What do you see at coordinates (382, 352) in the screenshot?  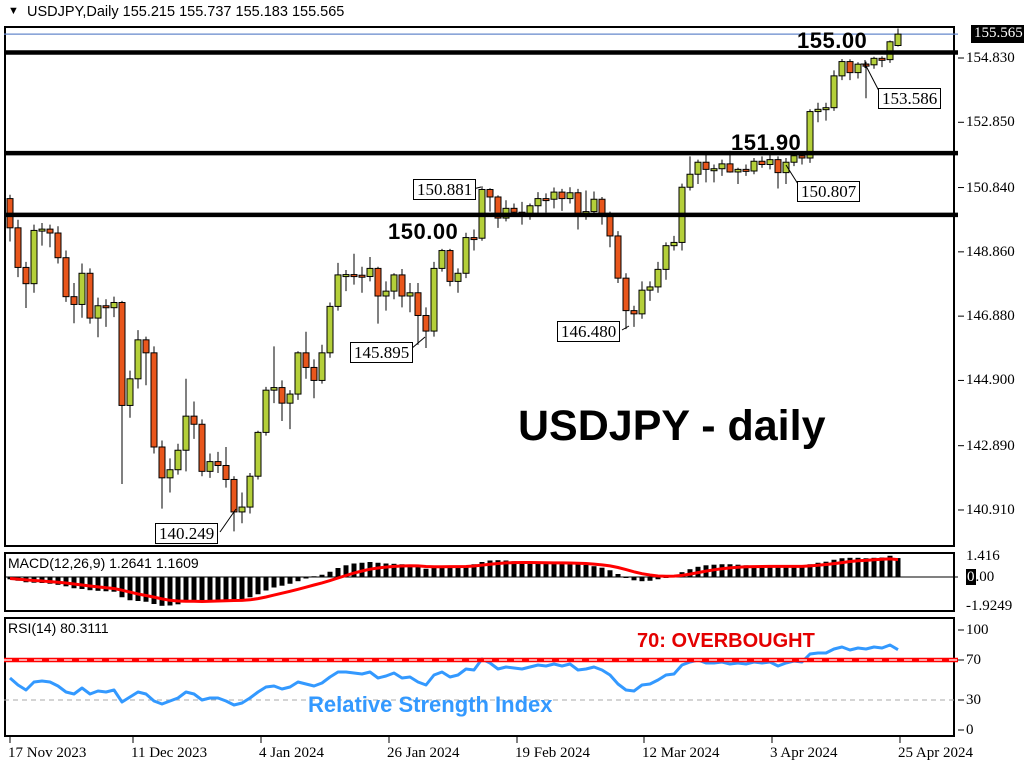 I see `price-callout-label: 145.895` at bounding box center [382, 352].